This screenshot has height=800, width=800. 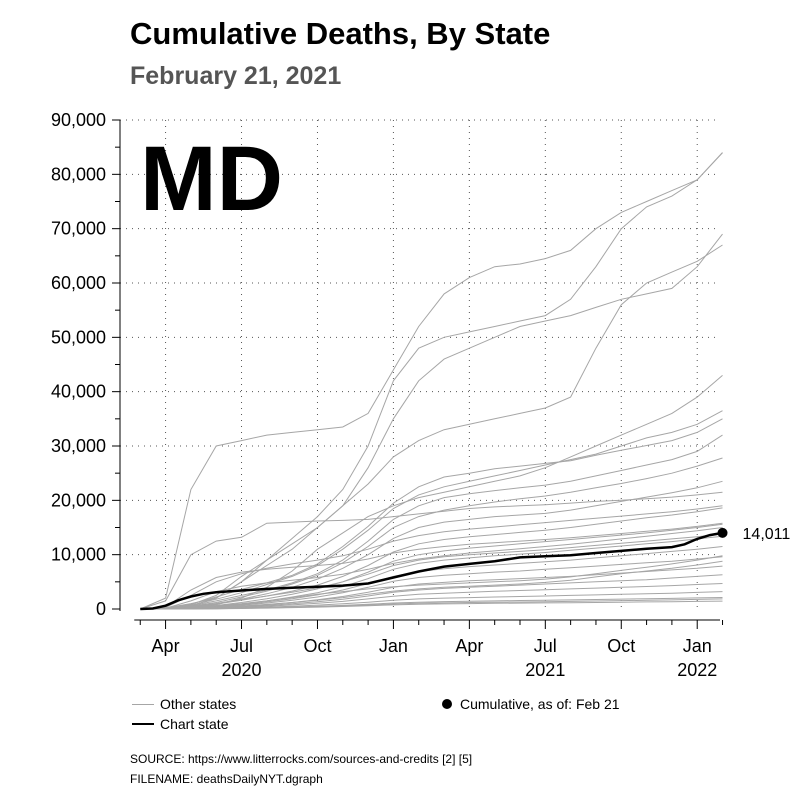 I want to click on y-tick-label: 70,000, so click(x=78, y=229).